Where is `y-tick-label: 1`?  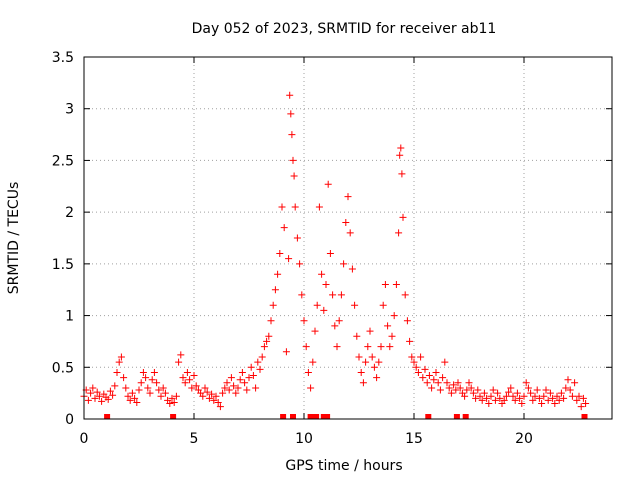 y-tick-label: 1 is located at coordinates (69, 317).